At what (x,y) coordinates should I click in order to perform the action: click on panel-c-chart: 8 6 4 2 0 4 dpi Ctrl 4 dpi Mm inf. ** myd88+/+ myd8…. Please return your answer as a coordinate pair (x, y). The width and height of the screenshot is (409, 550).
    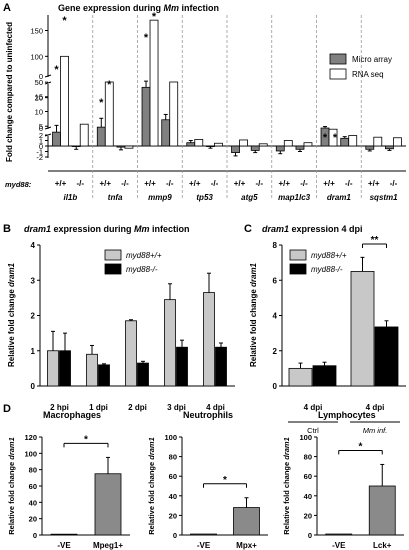
    Looking at the image, I should click on (339, 335).